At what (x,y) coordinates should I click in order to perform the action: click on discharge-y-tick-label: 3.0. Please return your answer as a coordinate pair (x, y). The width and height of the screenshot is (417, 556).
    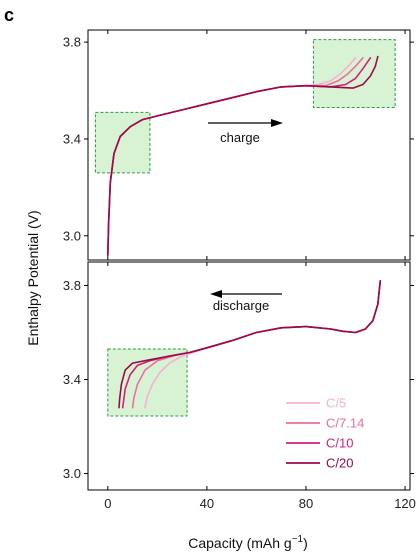
    Looking at the image, I should click on (72, 473).